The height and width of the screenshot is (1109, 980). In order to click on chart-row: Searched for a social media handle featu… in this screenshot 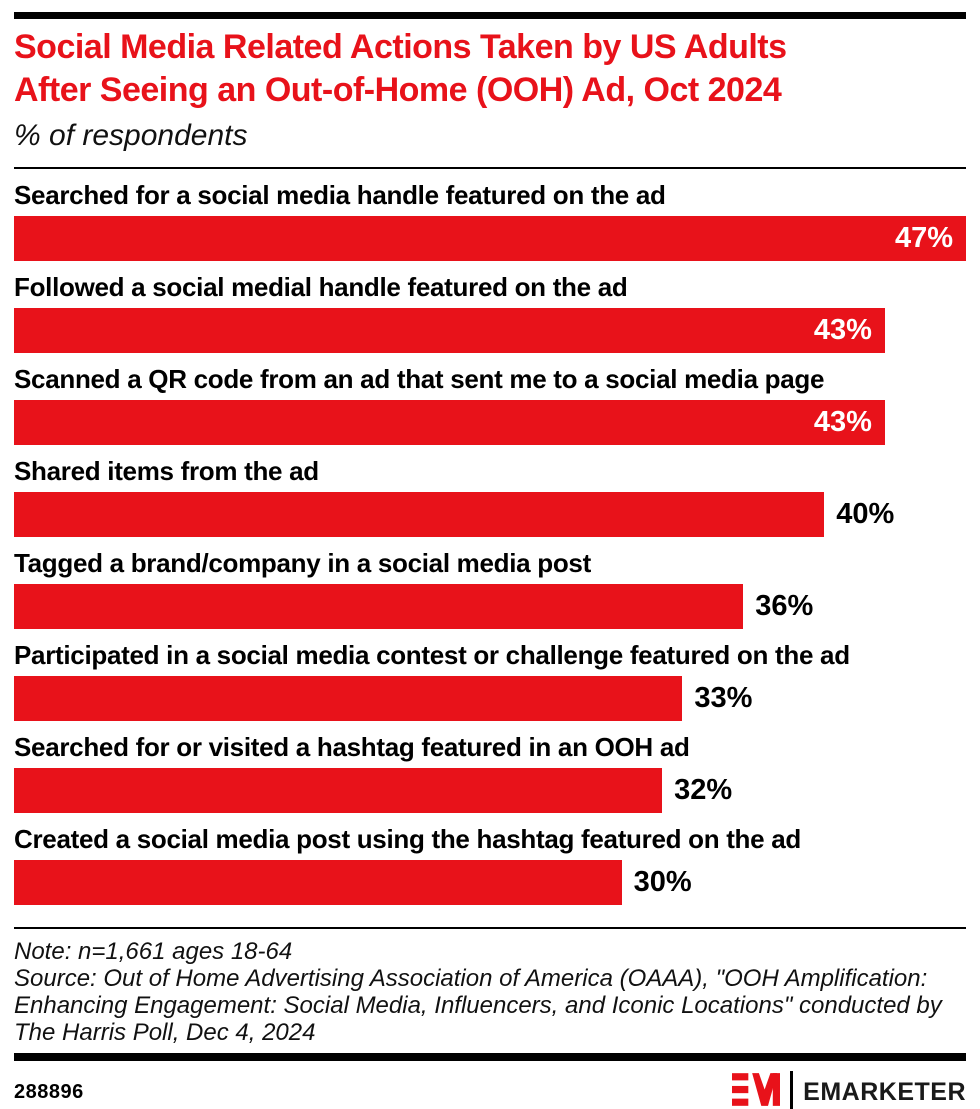, I will do `click(490, 221)`.